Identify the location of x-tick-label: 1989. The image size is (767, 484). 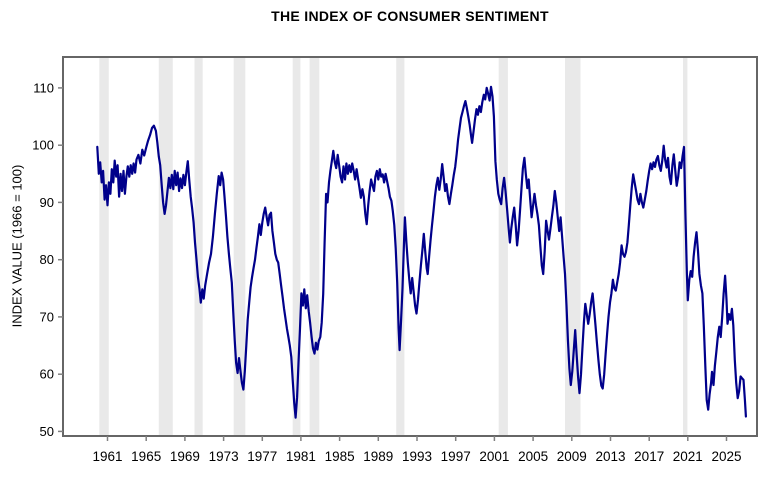
(378, 456).